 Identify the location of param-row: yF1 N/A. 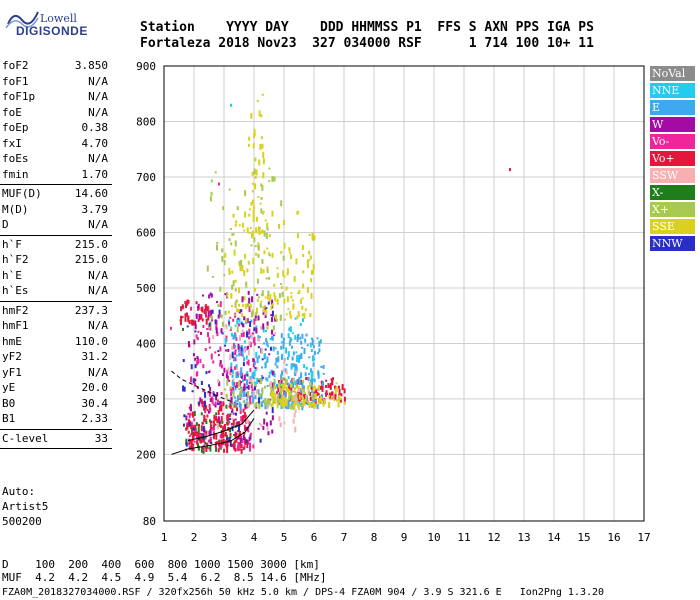
(56, 373).